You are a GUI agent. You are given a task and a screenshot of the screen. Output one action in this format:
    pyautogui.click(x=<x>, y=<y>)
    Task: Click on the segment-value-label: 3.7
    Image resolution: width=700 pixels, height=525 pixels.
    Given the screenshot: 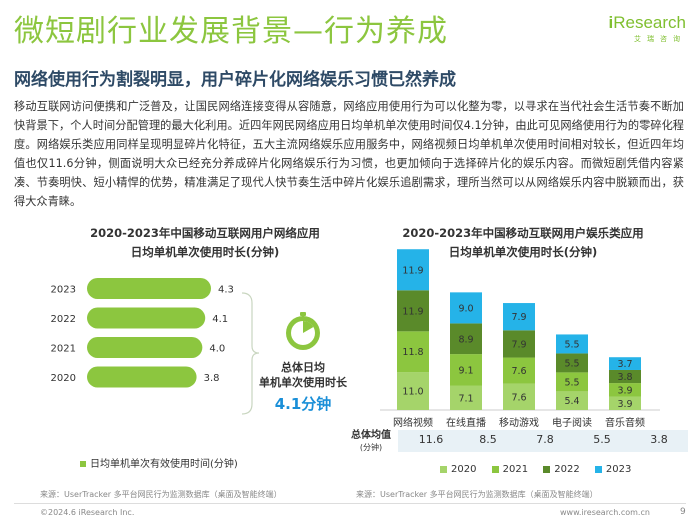 What is the action you would take?
    pyautogui.click(x=624, y=364)
    